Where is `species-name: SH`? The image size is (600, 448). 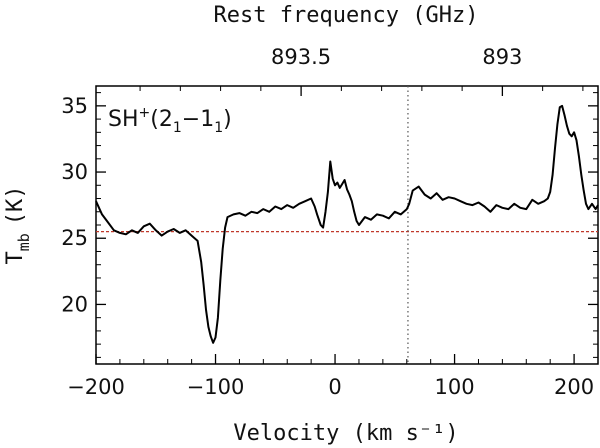 species-name: SH is located at coordinates (123, 119).